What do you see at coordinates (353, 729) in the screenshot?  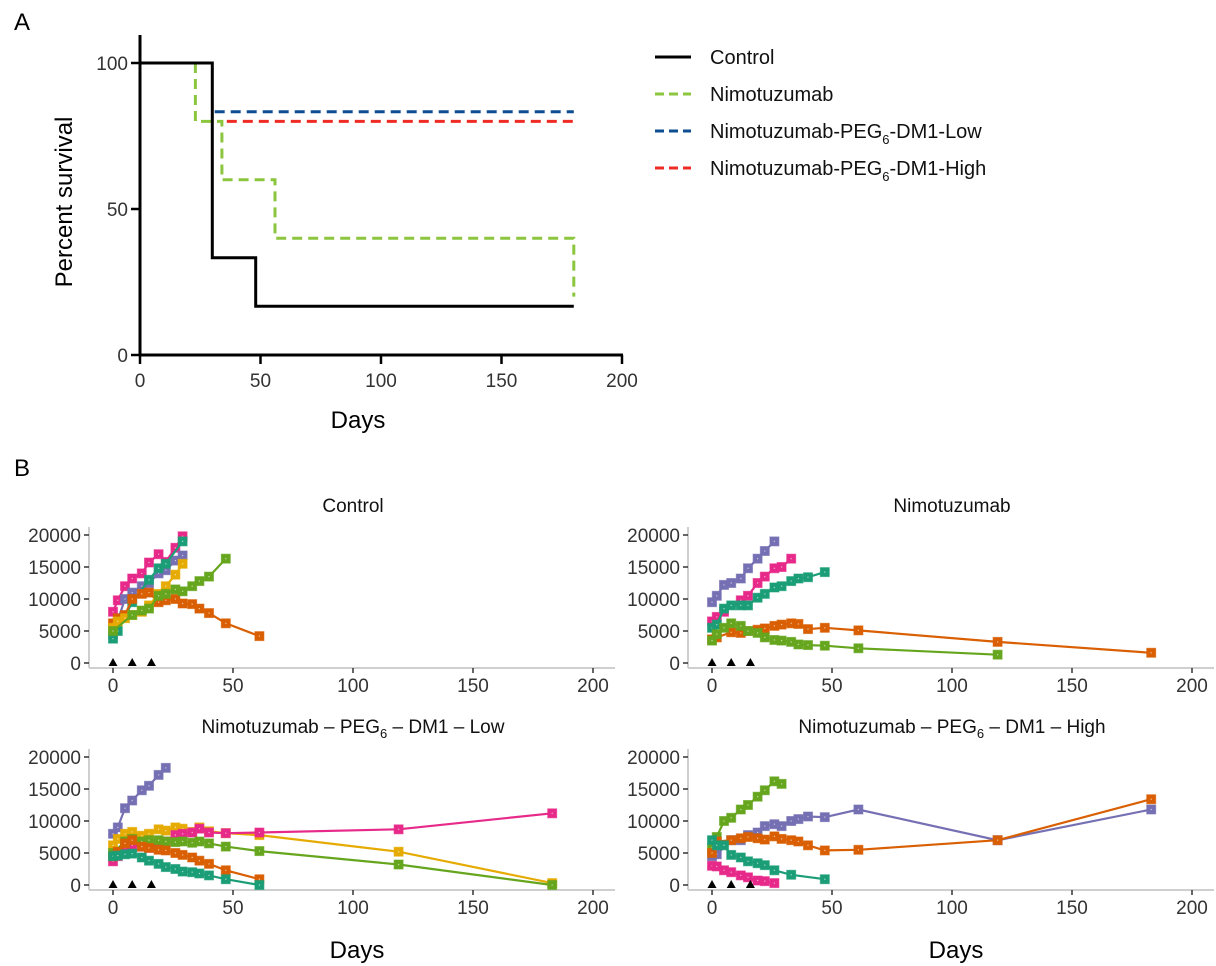 I see `facet-title-low: Nimotuzumab – PEG6 – DM1 – Low` at bounding box center [353, 729].